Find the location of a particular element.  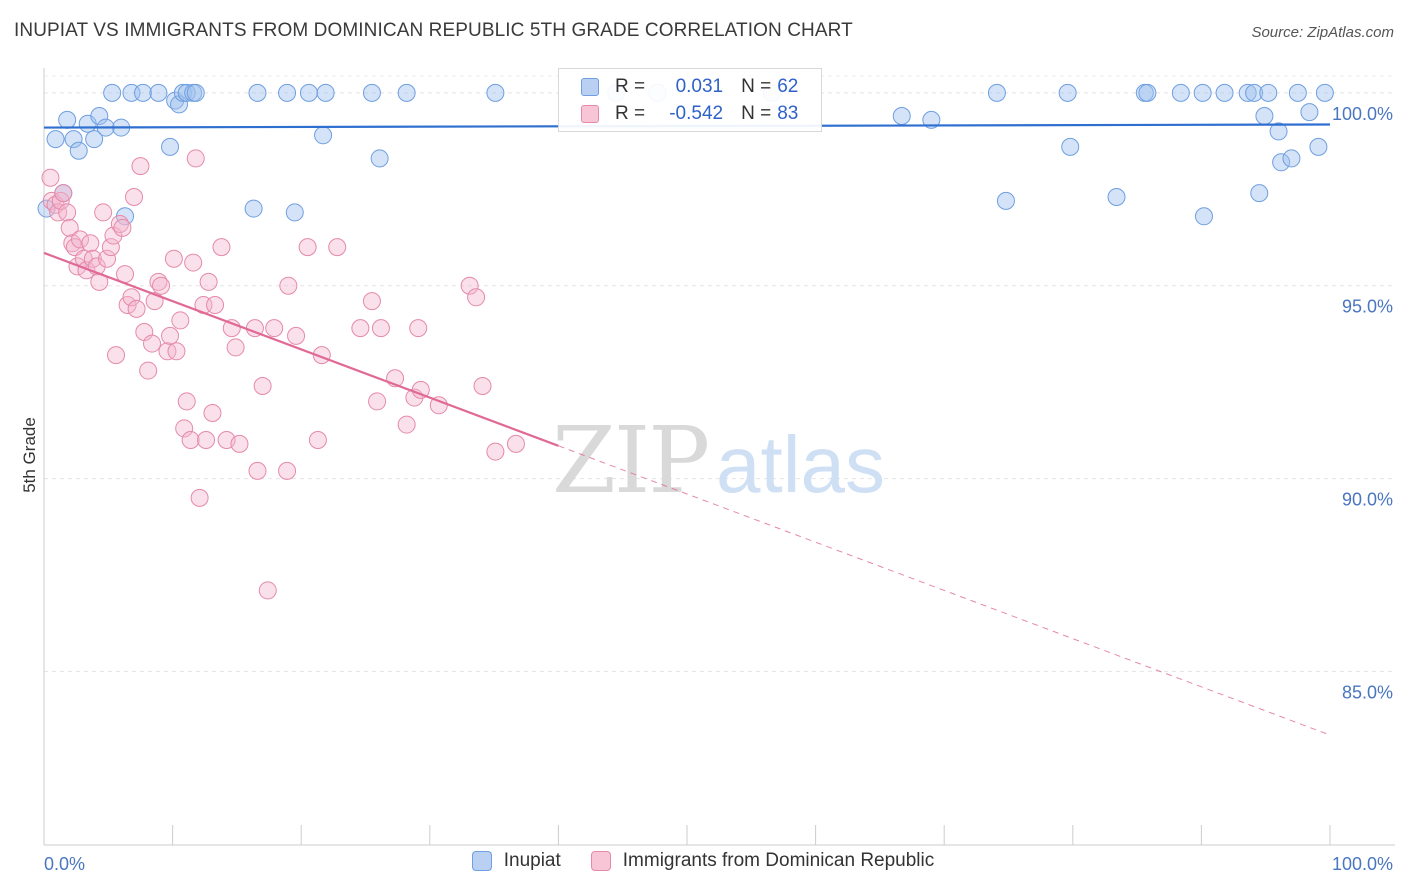

legend-swatch-dominican is located at coordinates (590, 114).